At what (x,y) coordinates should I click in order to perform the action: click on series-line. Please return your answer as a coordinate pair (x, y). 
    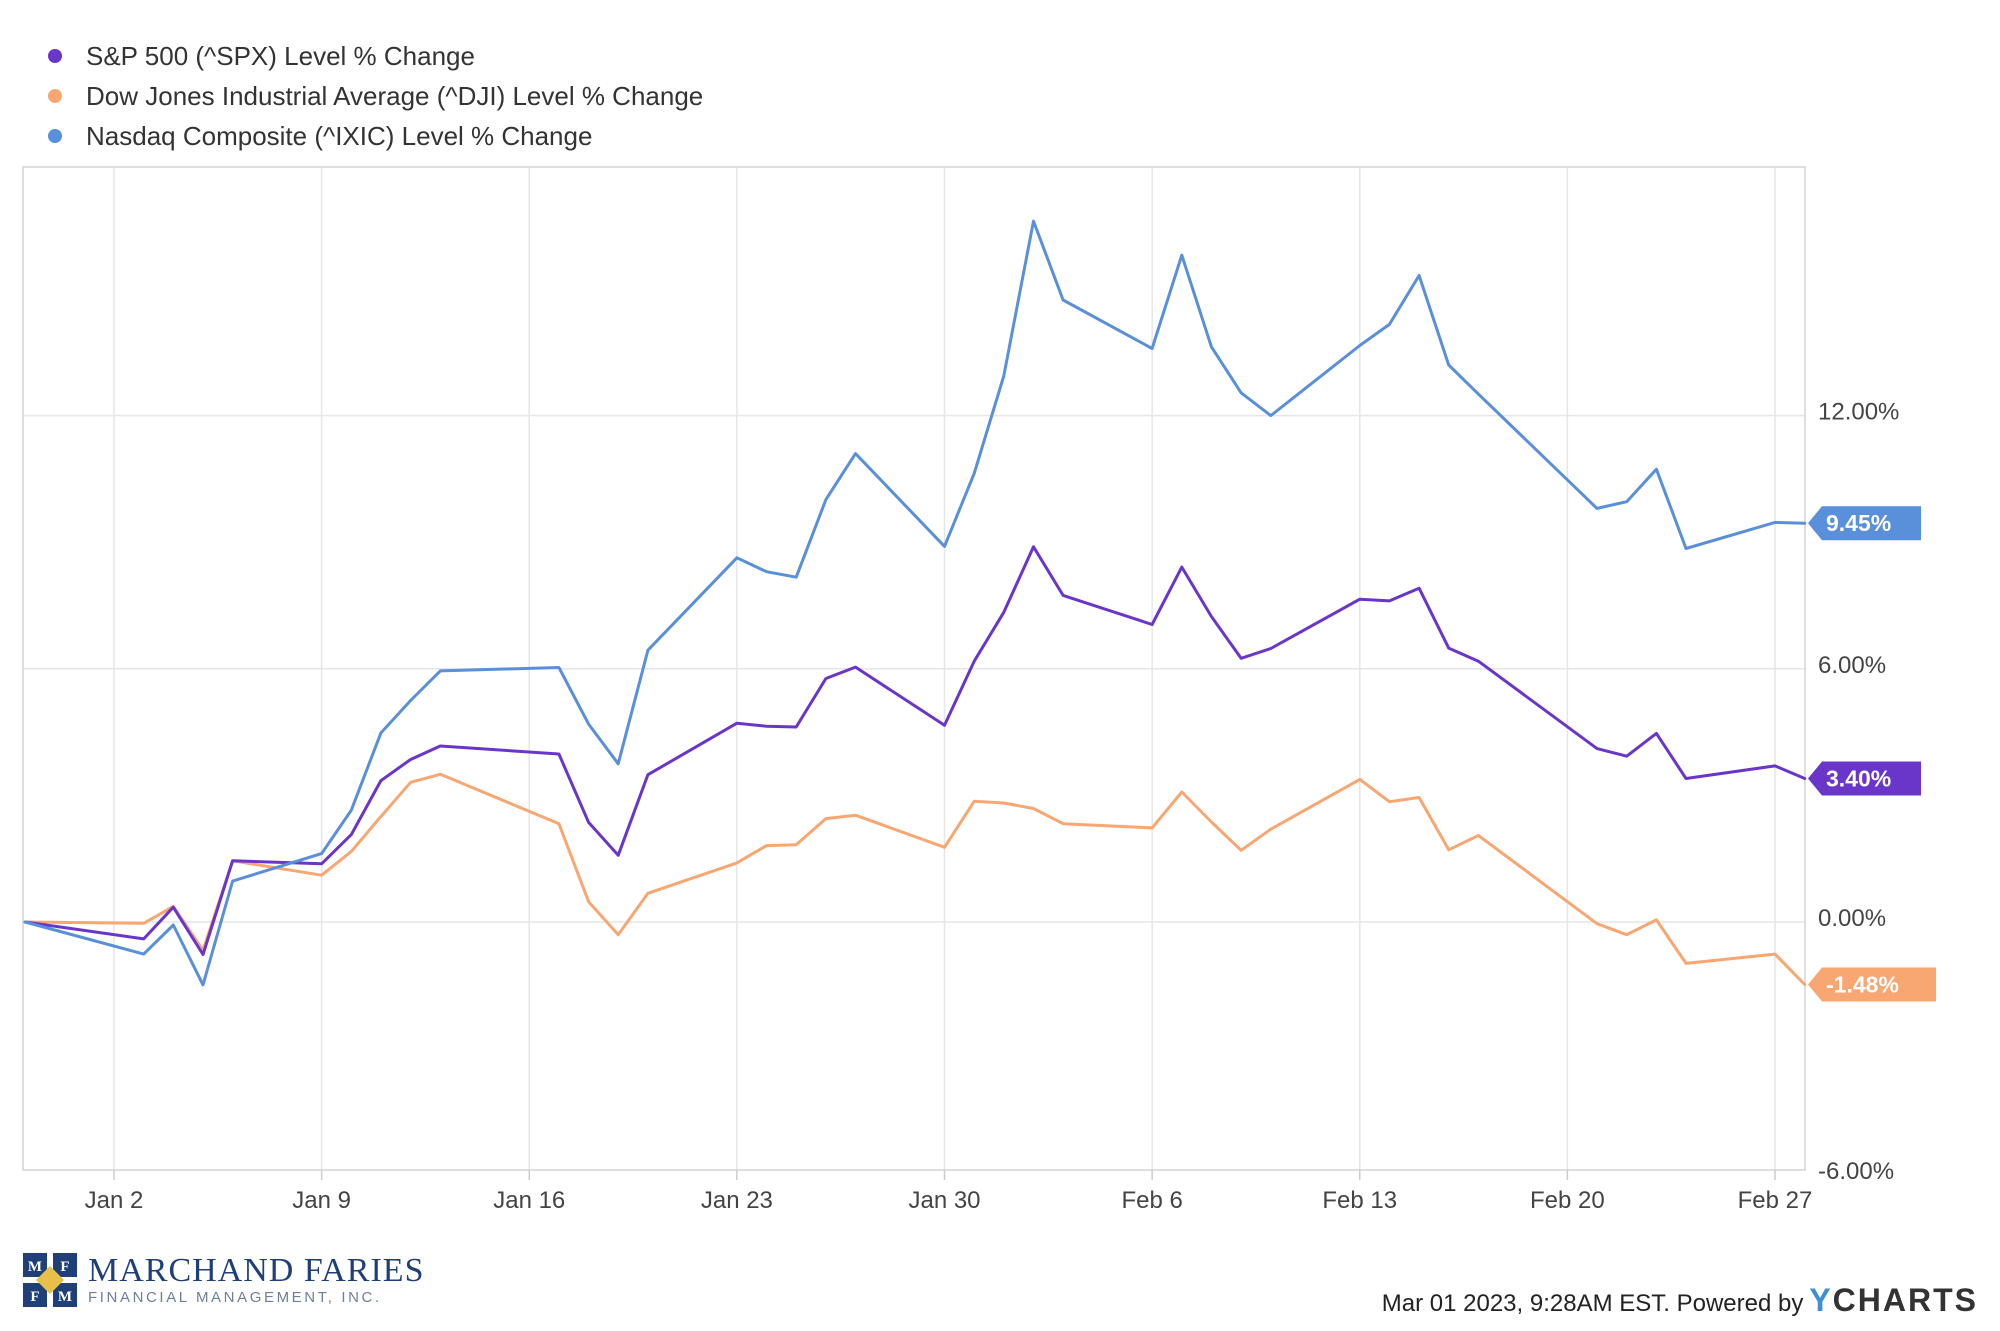
    Looking at the image, I should click on (915, 879).